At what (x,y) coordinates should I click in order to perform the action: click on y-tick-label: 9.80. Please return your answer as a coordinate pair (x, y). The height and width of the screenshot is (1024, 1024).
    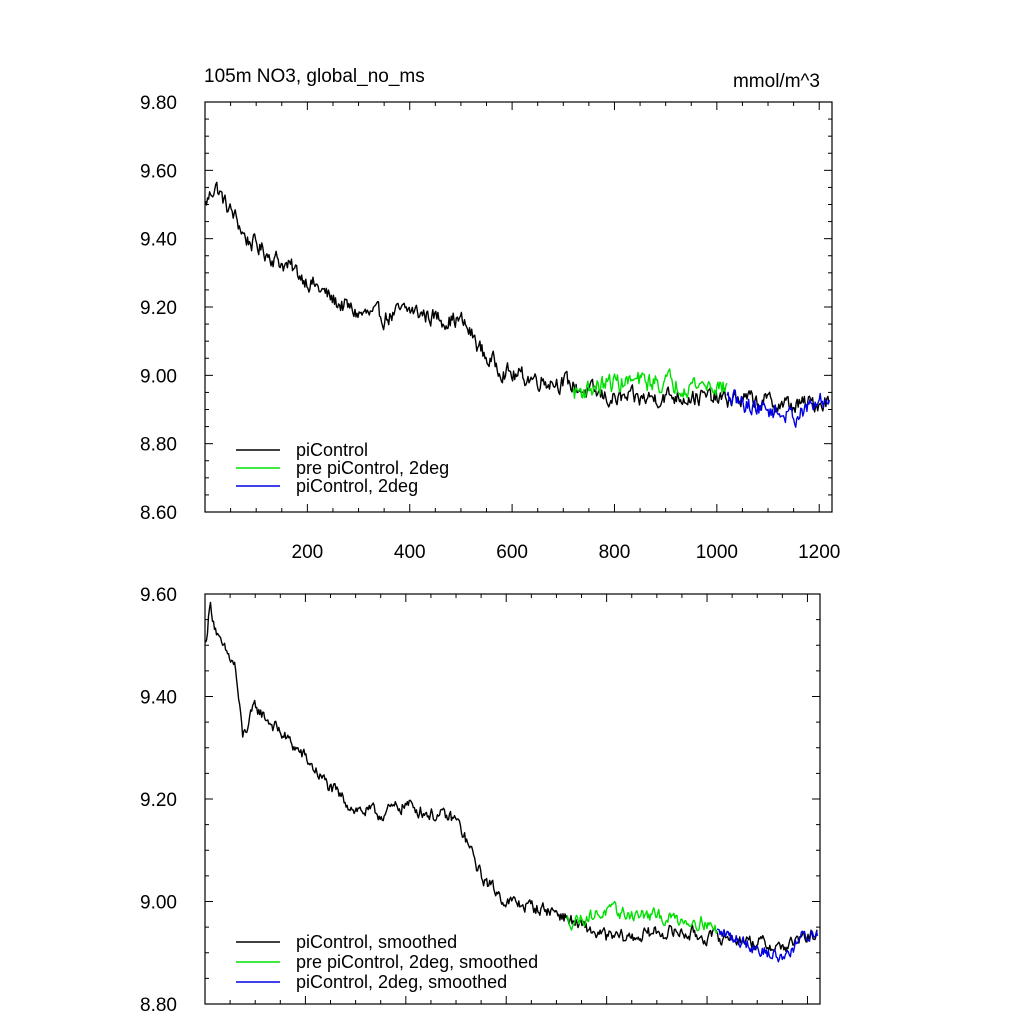
    Looking at the image, I should click on (158, 103).